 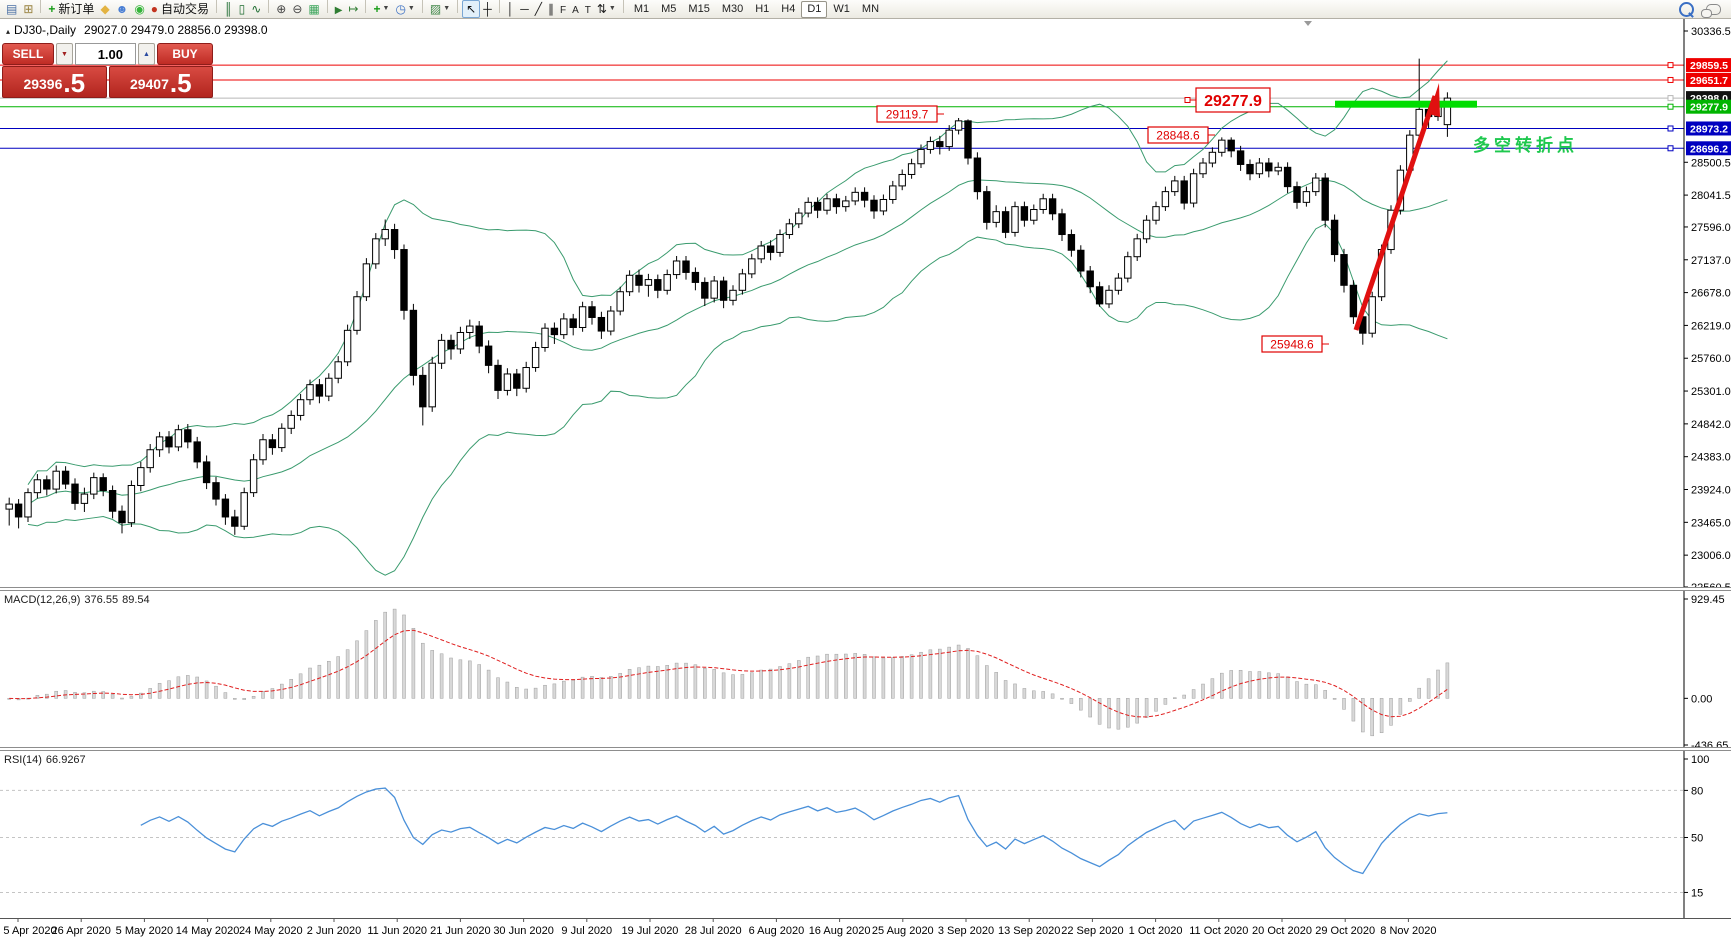 I want to click on buy-price: 29407 .5, so click(x=160, y=82).